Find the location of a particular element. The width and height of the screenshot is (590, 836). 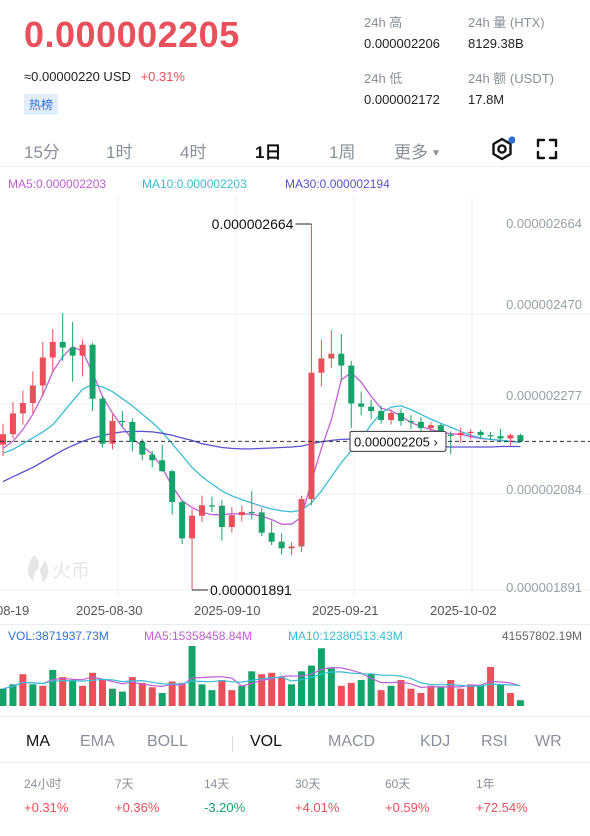

vol-ma5-legend: MA5:15358458.84M is located at coordinates (198, 636).